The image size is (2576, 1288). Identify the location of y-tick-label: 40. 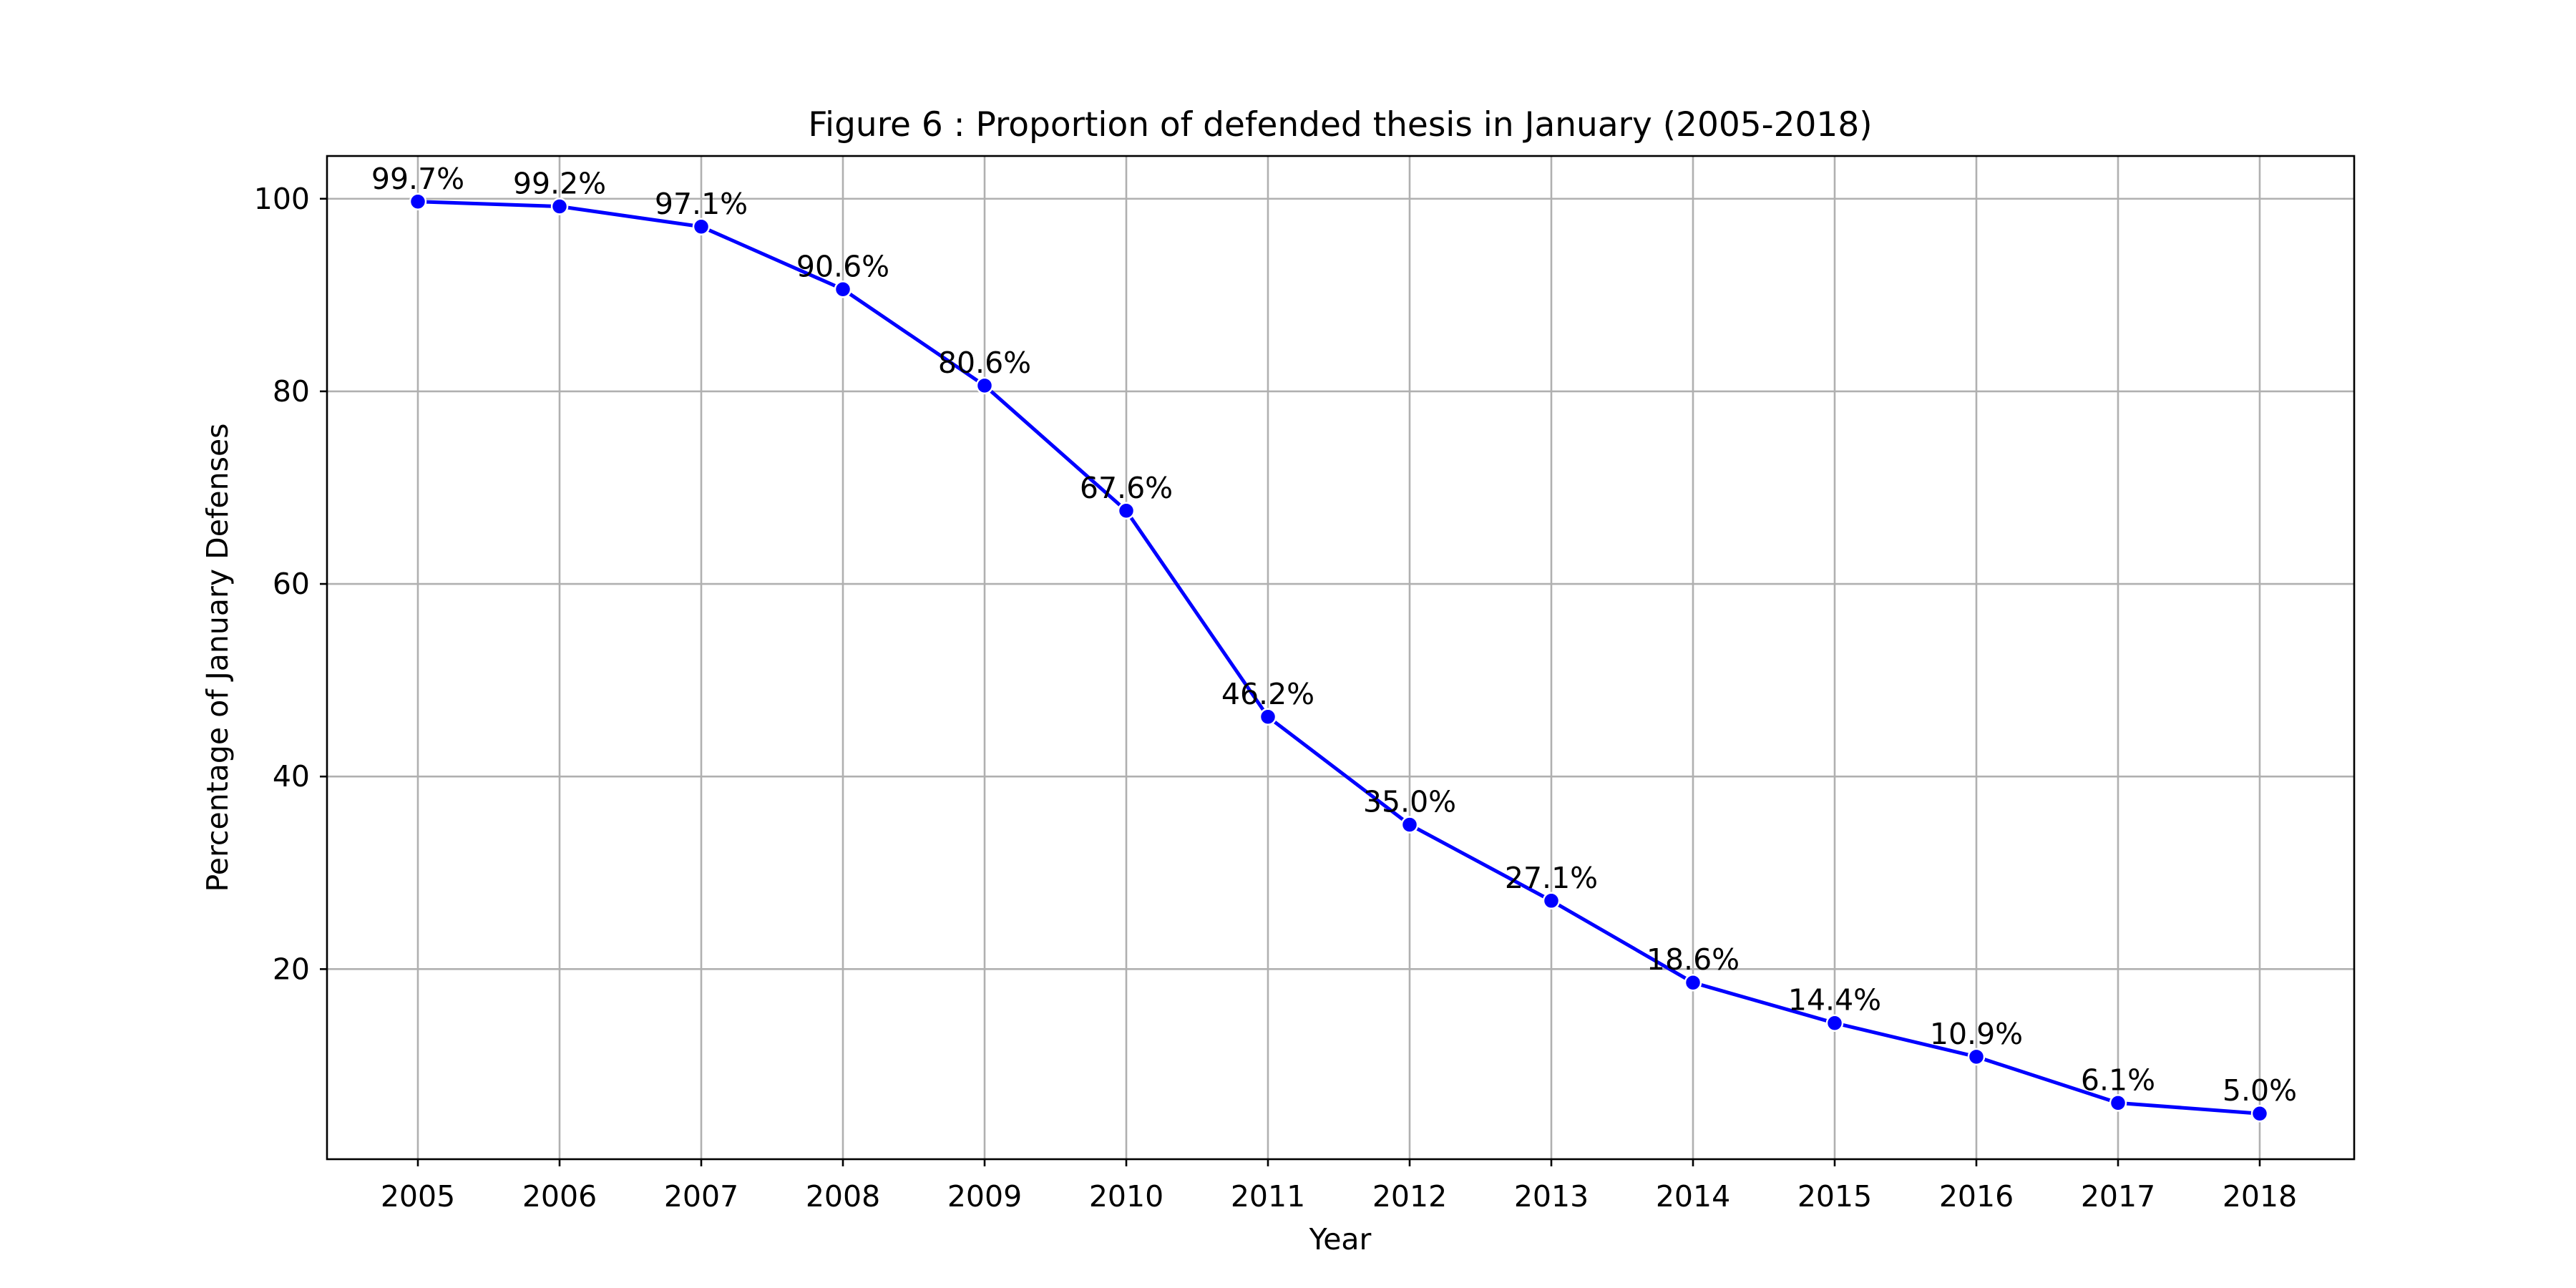
(291, 776).